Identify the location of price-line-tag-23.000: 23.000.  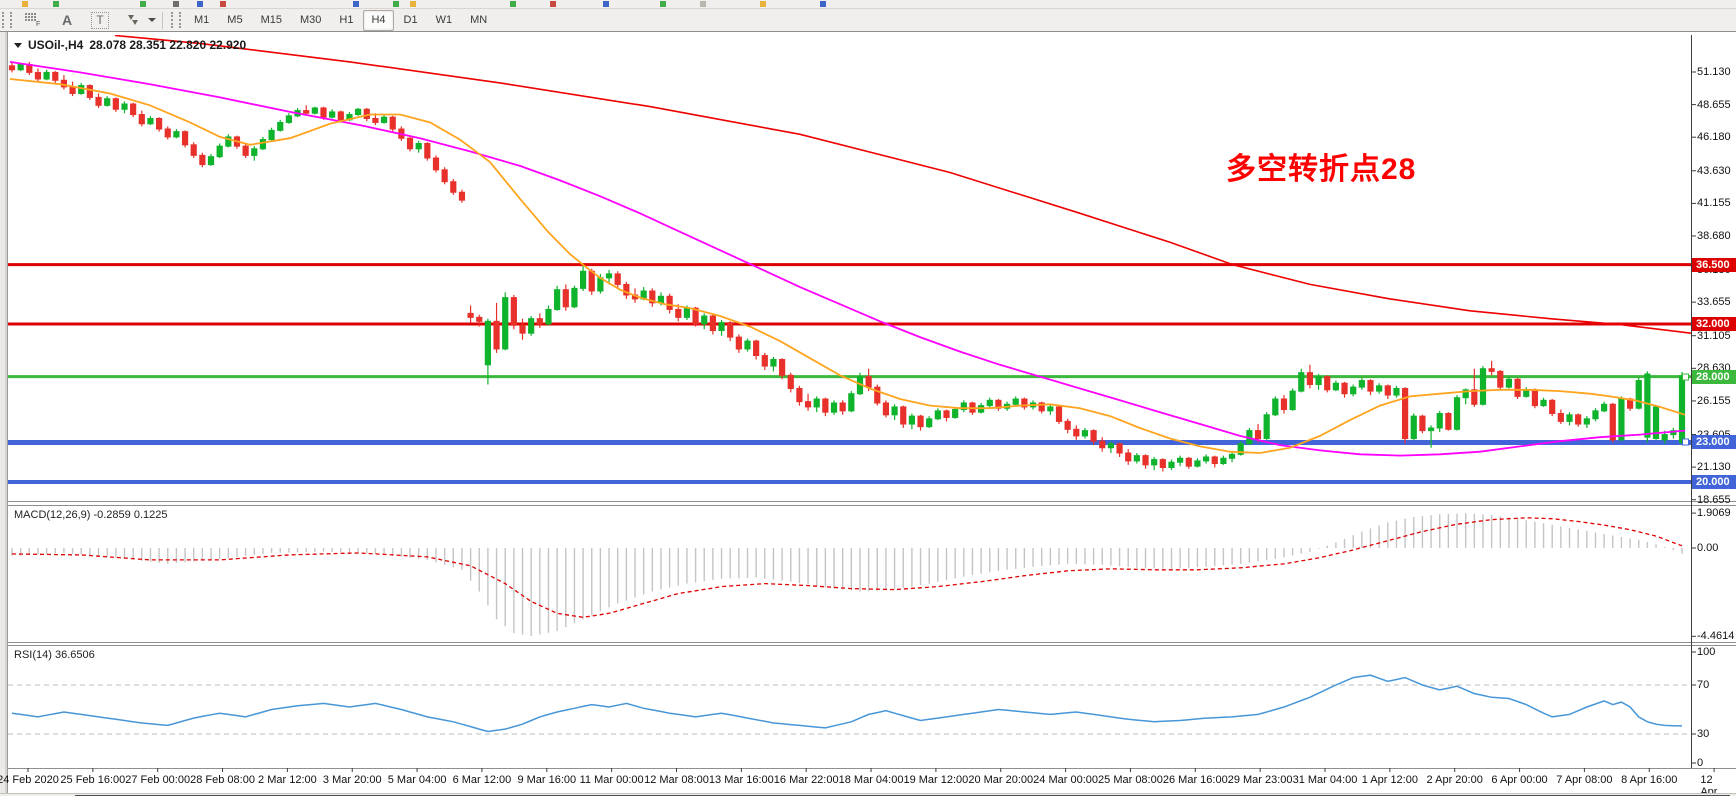
(1714, 442).